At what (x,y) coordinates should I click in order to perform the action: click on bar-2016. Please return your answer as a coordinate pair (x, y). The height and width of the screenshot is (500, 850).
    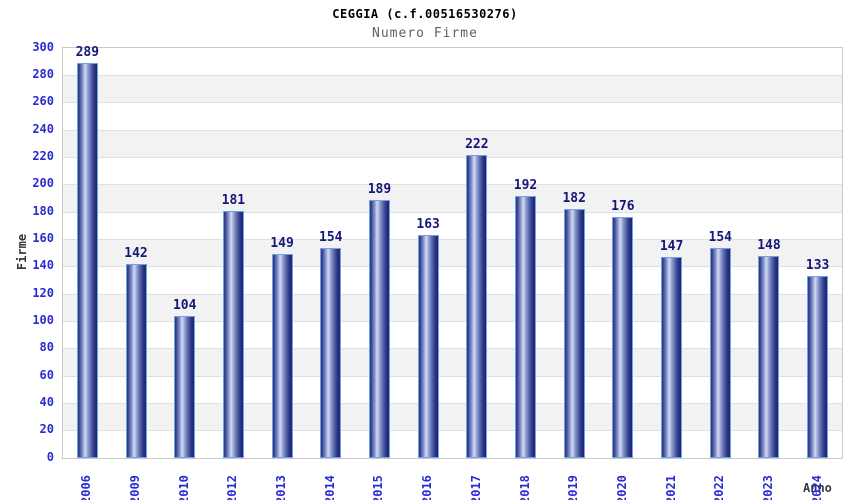
    Looking at the image, I should click on (428, 346).